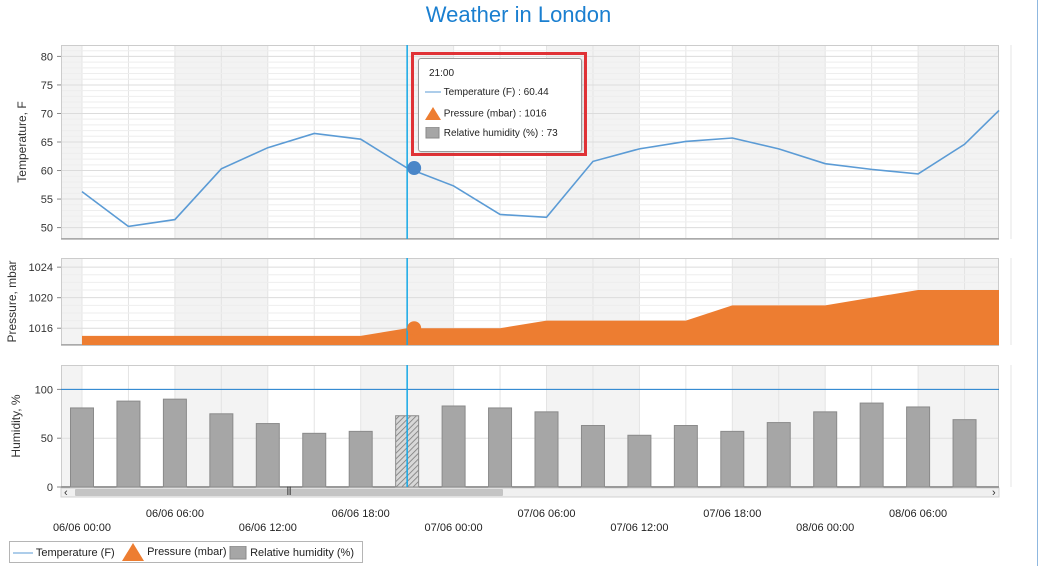  Describe the element at coordinates (16, 425) in the screenshot. I see `y-axis-title: Humidity, %` at that location.